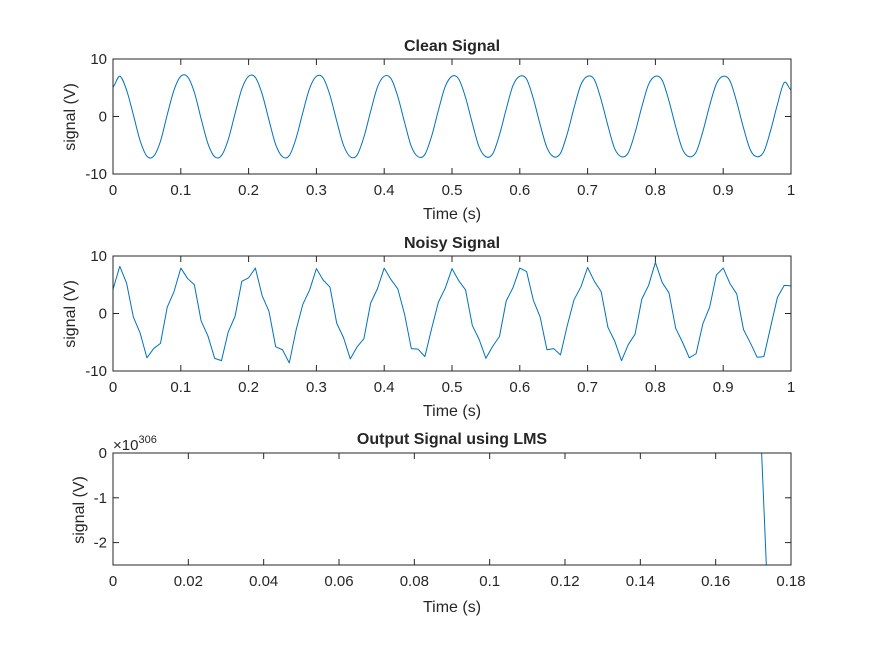 This screenshot has width=875, height=656. What do you see at coordinates (100, 543) in the screenshot?
I see `y-tick-label: -2` at bounding box center [100, 543].